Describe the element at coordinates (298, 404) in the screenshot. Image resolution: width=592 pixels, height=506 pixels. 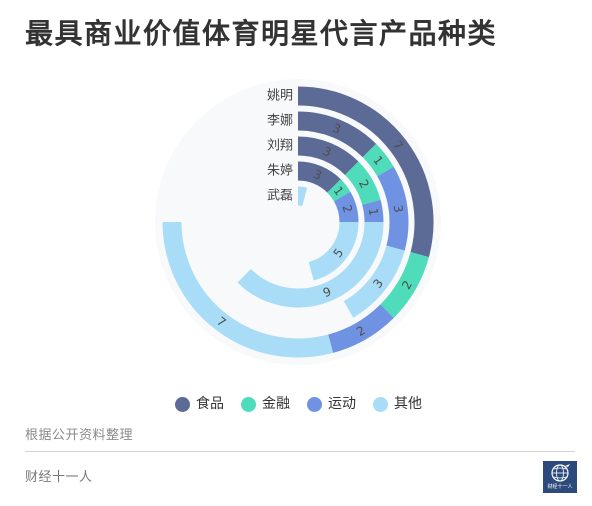
I see `legend: 食品 金融 运动 其他` at that location.